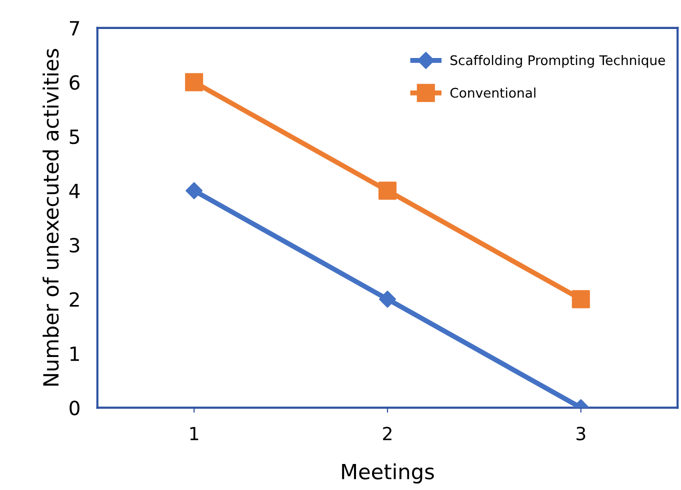 This screenshot has height=490, width=681. Describe the element at coordinates (581, 433) in the screenshot. I see `x-tick-label: 3` at that location.